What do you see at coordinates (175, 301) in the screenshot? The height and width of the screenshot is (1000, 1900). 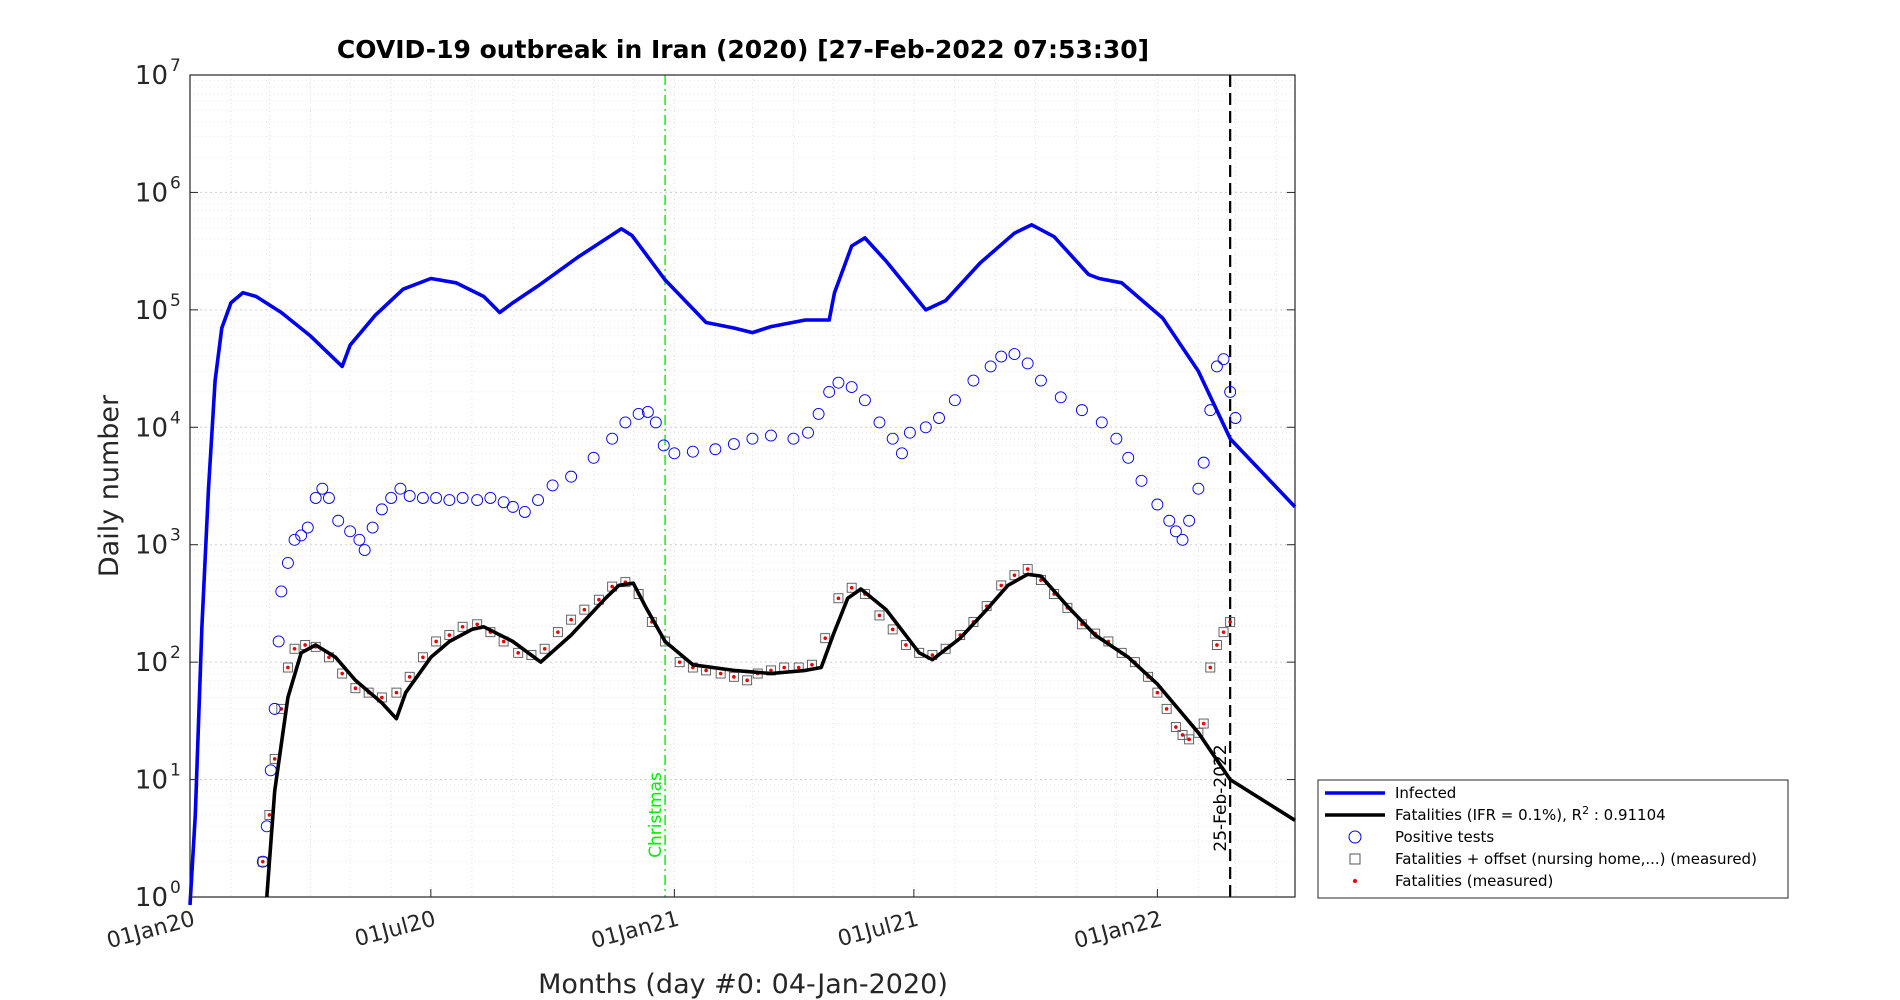 I see `y-tick-exponent-5: 5` at bounding box center [175, 301].